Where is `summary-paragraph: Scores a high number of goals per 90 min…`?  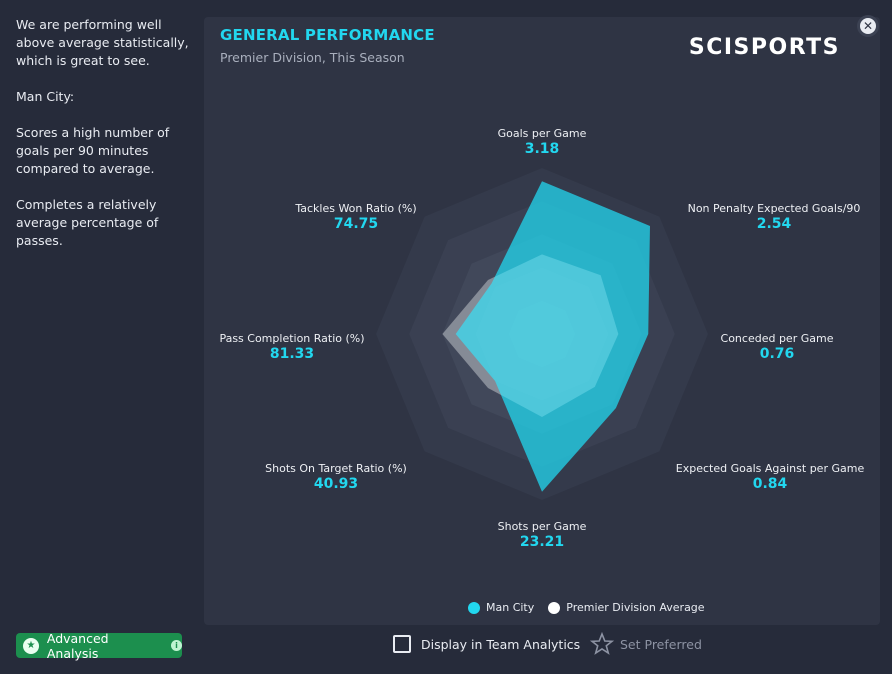
summary-paragraph: Scores a high number of goals per 90 min… is located at coordinates (93, 150).